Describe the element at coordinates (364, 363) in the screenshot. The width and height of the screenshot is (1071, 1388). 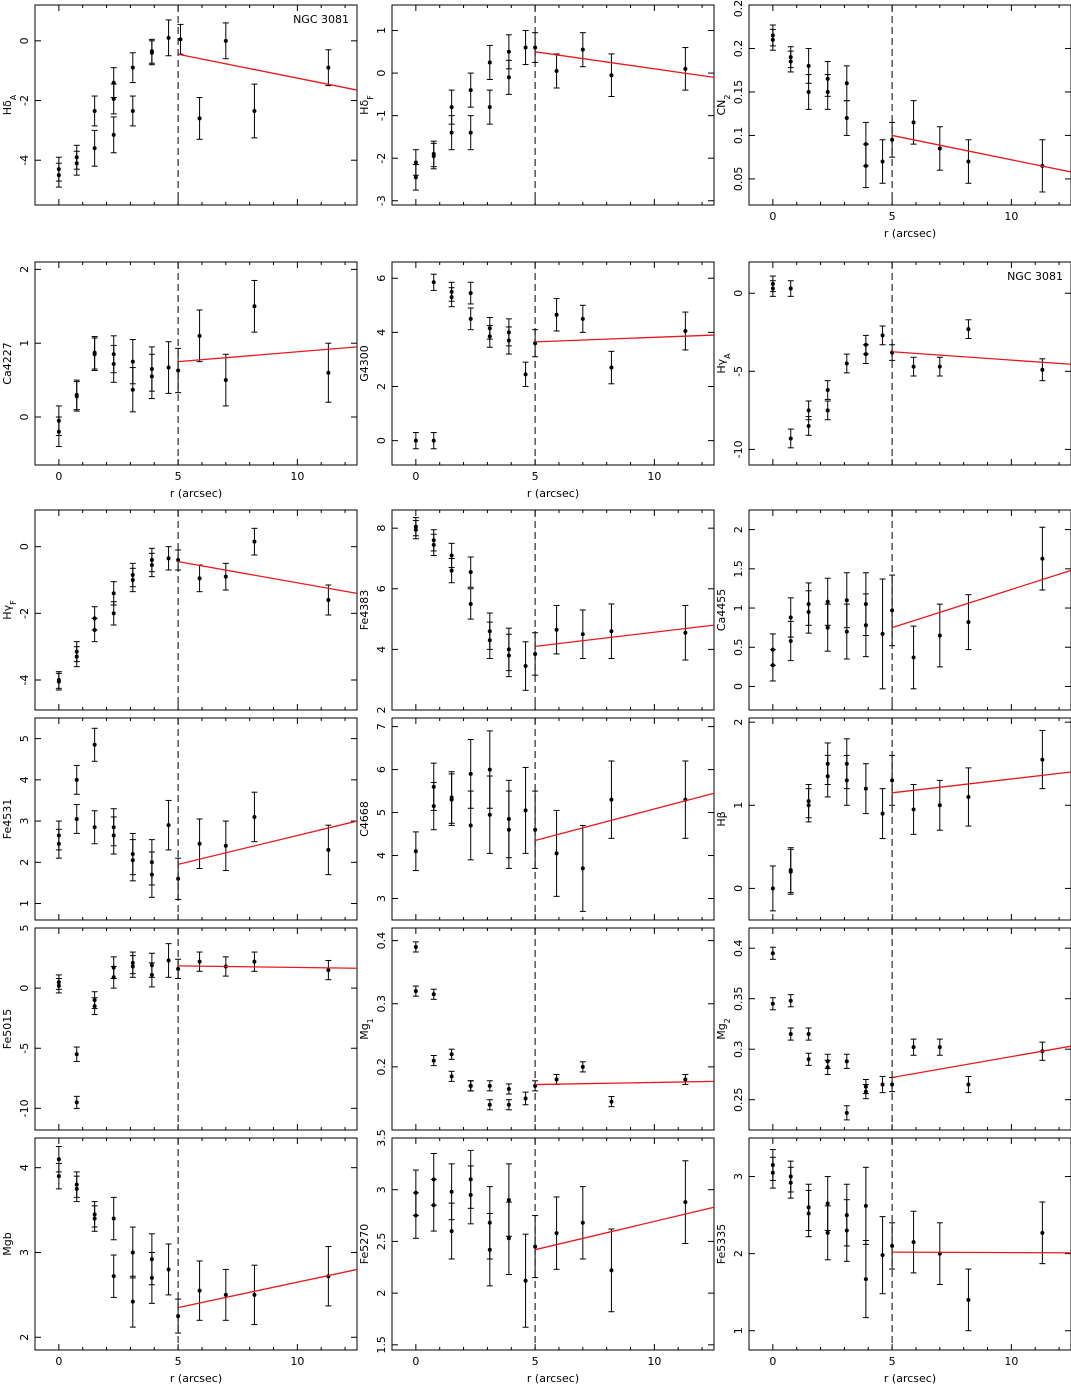
I see `y-axis-label: G4300` at that location.